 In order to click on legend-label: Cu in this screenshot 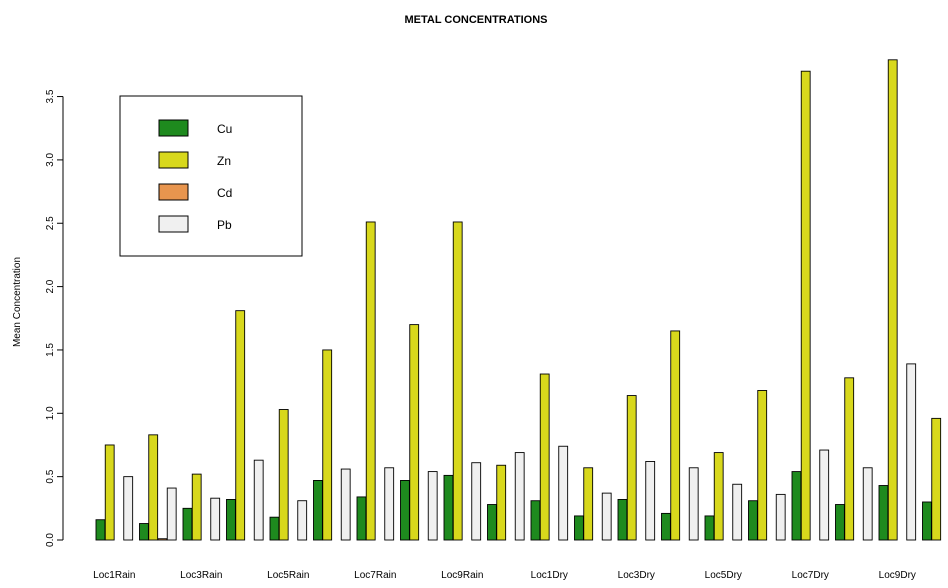, I will do `click(224, 129)`.